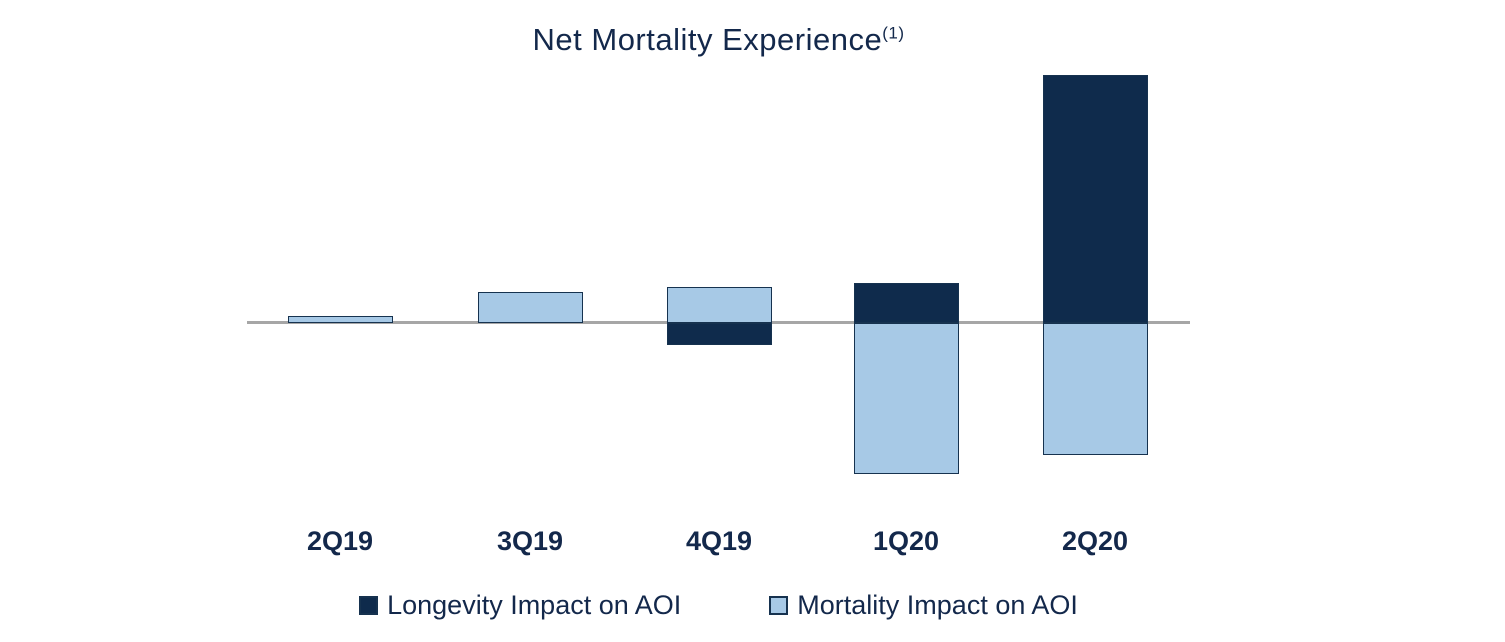 Image resolution: width=1505 pixels, height=642 pixels. What do you see at coordinates (1095, 389) in the screenshot?
I see `bar-mortality-2q20` at bounding box center [1095, 389].